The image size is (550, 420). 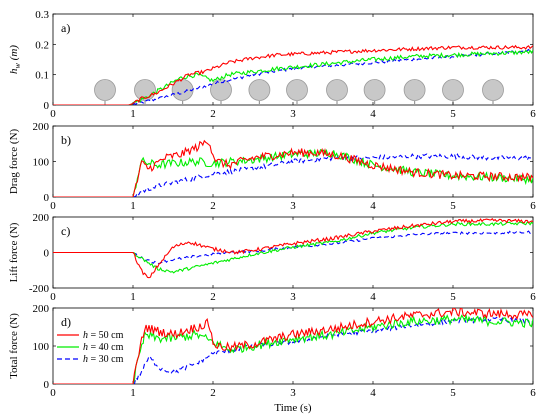 I want to click on x-axis-label: Time (s), so click(x=293, y=408).